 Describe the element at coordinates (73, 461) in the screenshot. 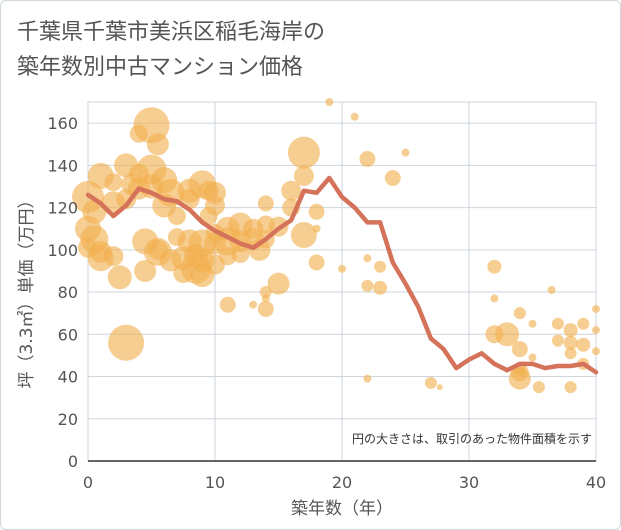

I see `y-tick-label: 0` at that location.